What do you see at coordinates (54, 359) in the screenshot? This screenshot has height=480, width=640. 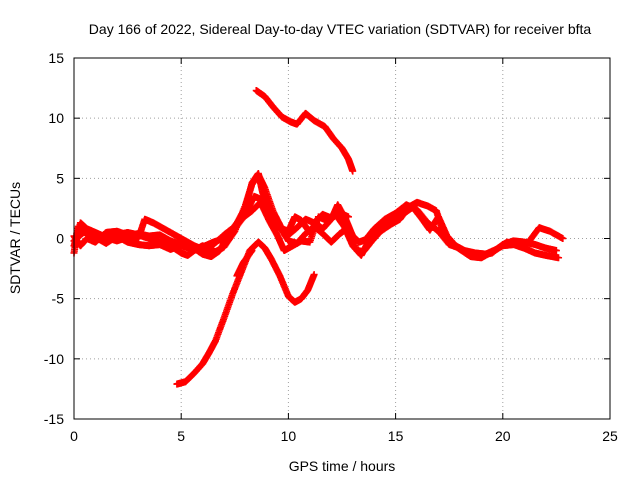 I see `y-tick-label: -10` at bounding box center [54, 359].